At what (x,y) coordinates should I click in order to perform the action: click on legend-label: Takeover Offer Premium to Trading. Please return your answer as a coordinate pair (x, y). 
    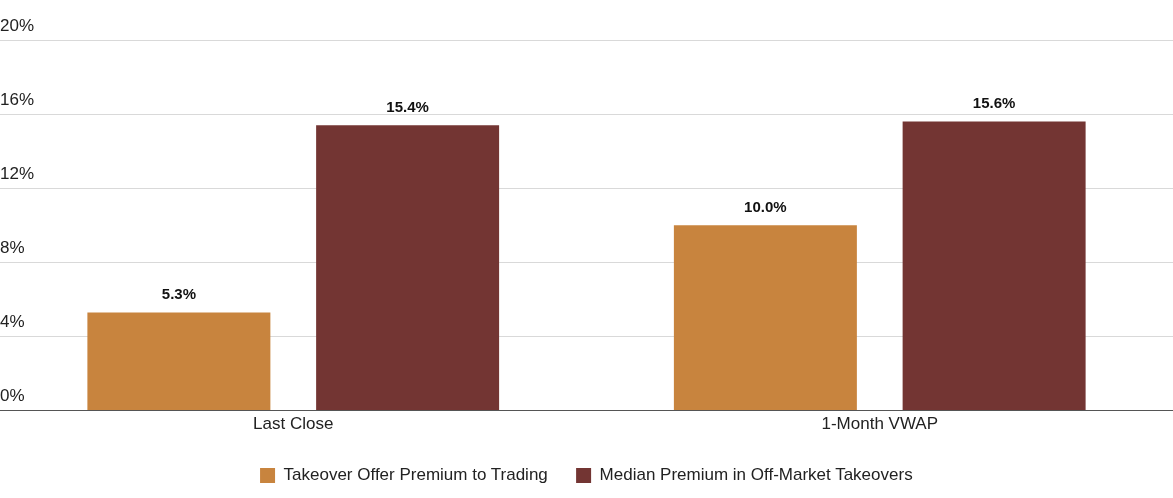
    Looking at the image, I should click on (415, 475).